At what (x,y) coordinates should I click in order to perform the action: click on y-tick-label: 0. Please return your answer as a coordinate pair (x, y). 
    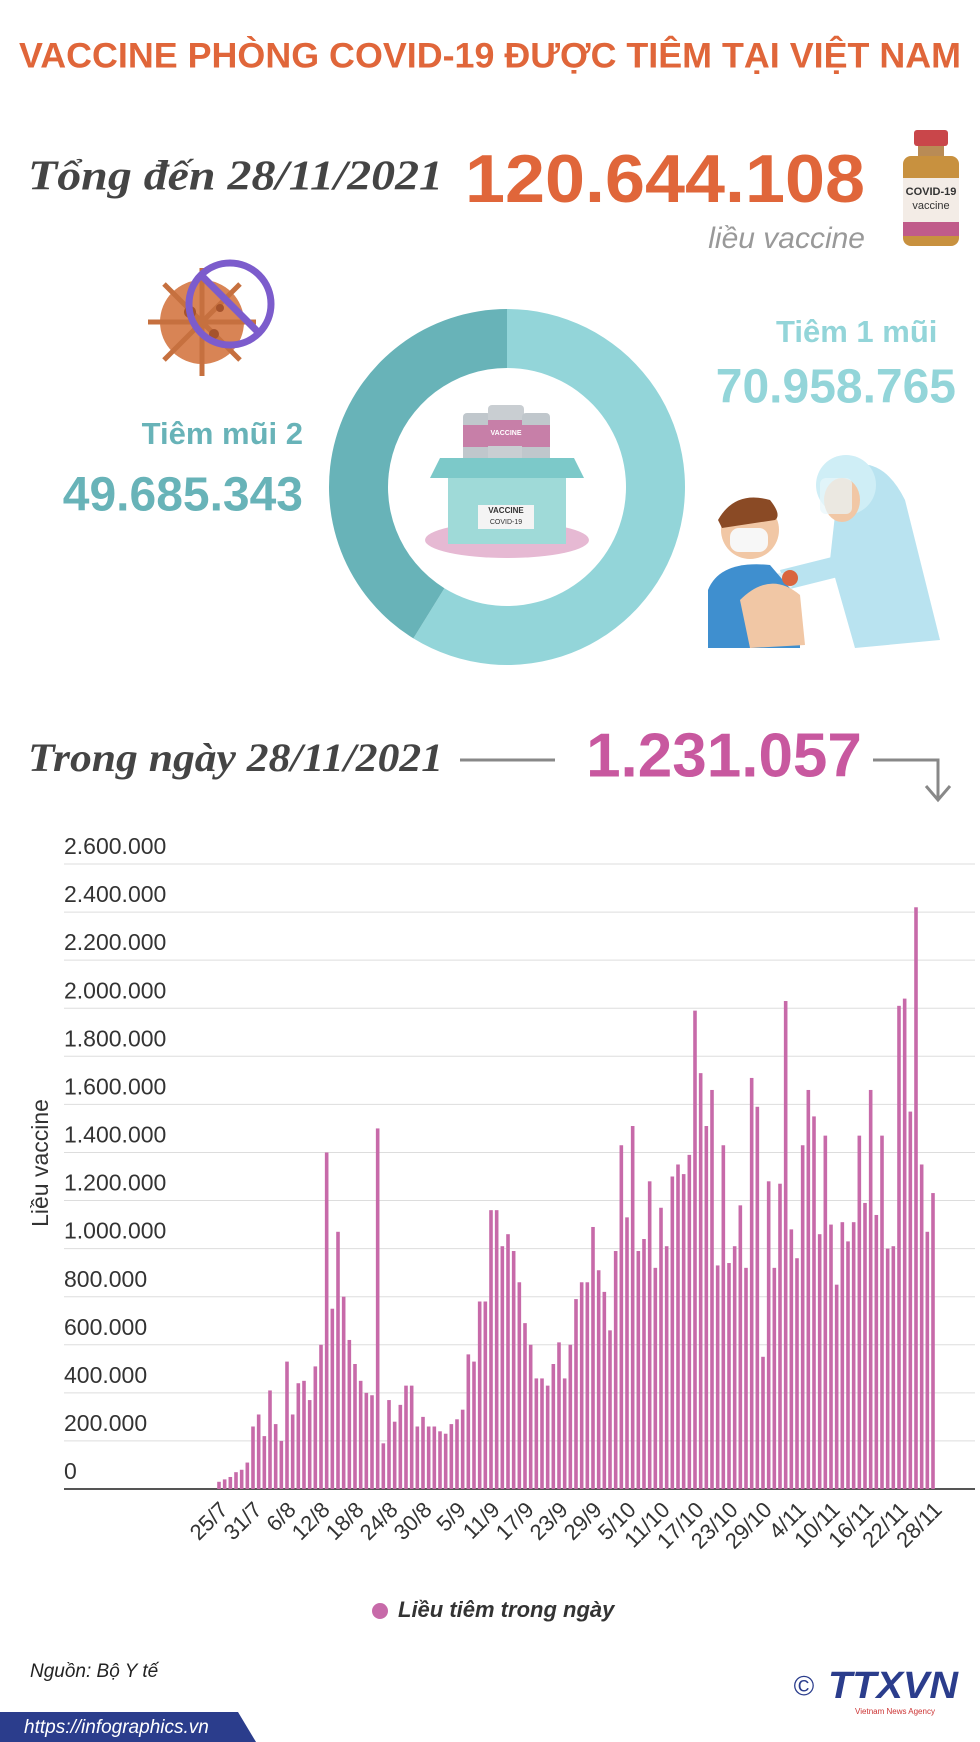
    Looking at the image, I should click on (70, 1471).